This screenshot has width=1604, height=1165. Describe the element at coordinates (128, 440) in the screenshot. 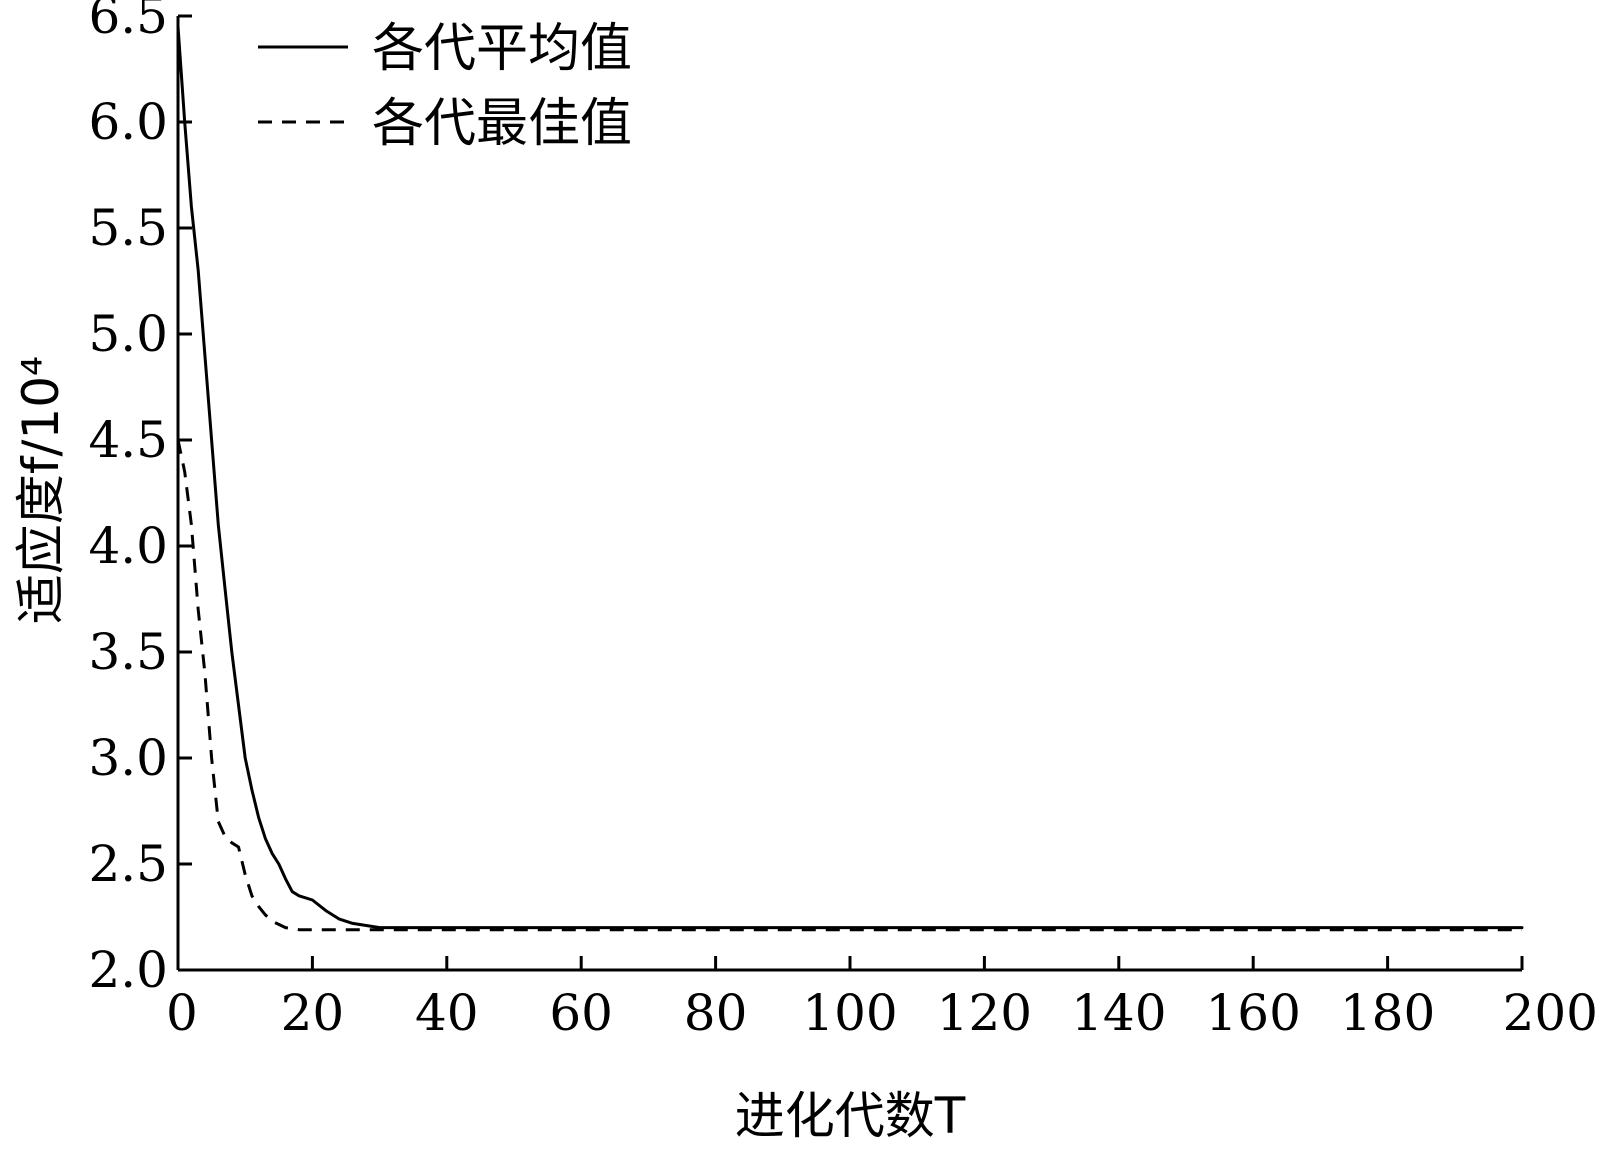

I see `y-tick-label: 4.5` at that location.